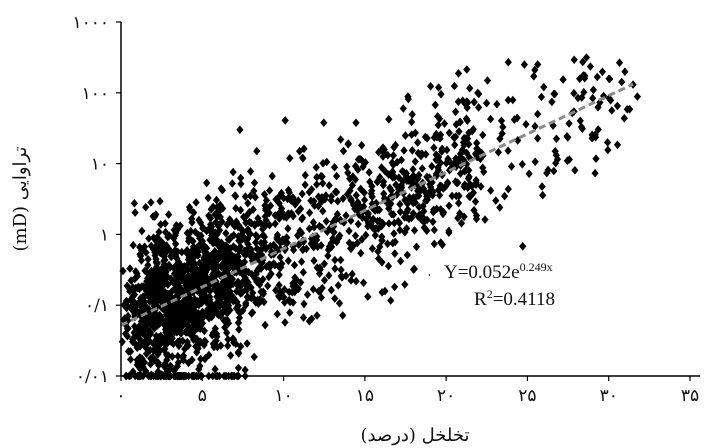 The image size is (706, 448). Describe the element at coordinates (104, 235) in the screenshot. I see `y-tick-label: ۱` at that location.